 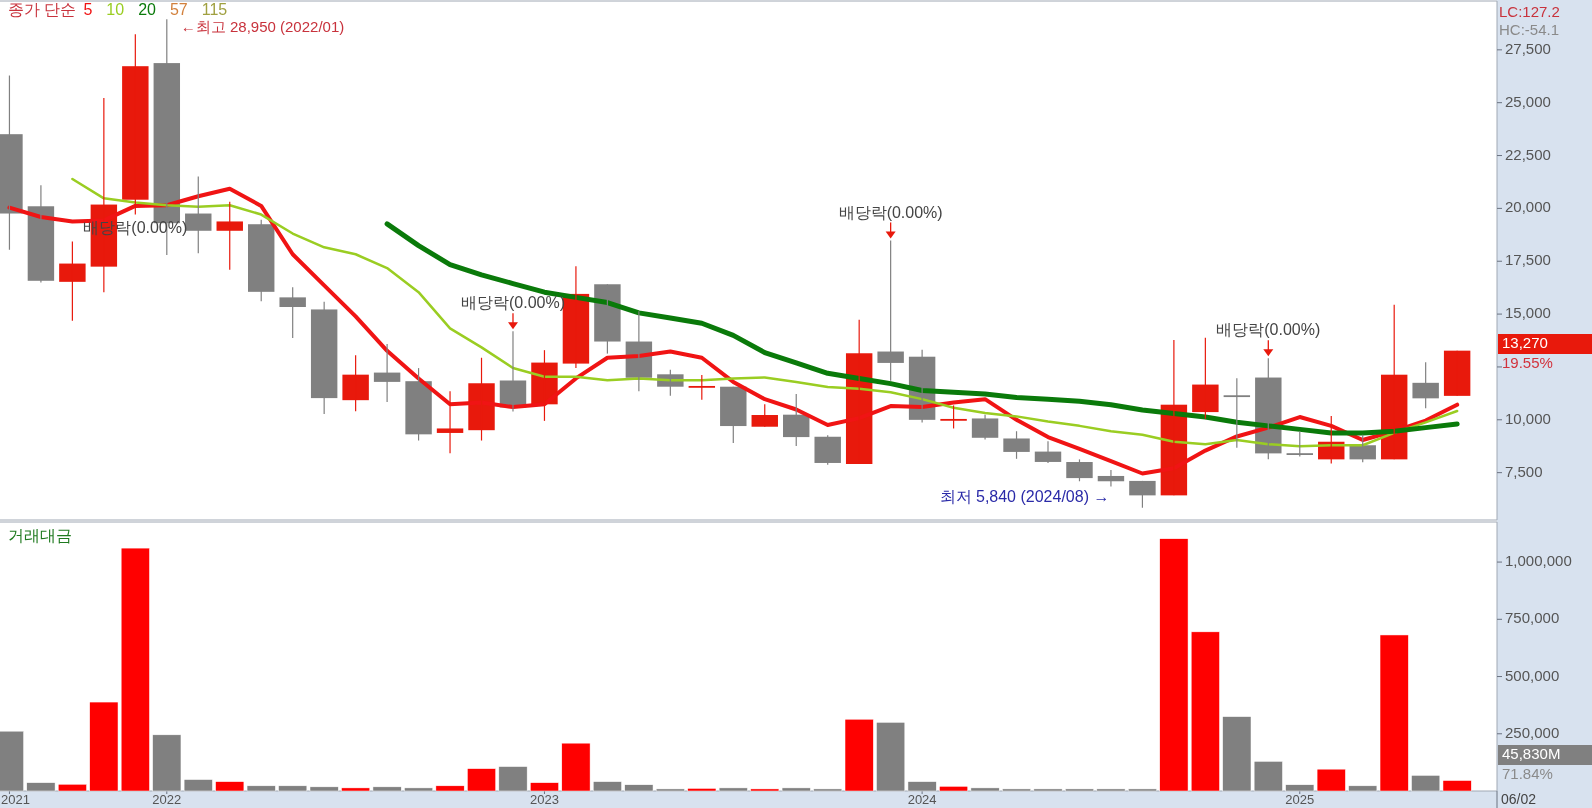 I want to click on text: 13,270, so click(x=1525, y=342).